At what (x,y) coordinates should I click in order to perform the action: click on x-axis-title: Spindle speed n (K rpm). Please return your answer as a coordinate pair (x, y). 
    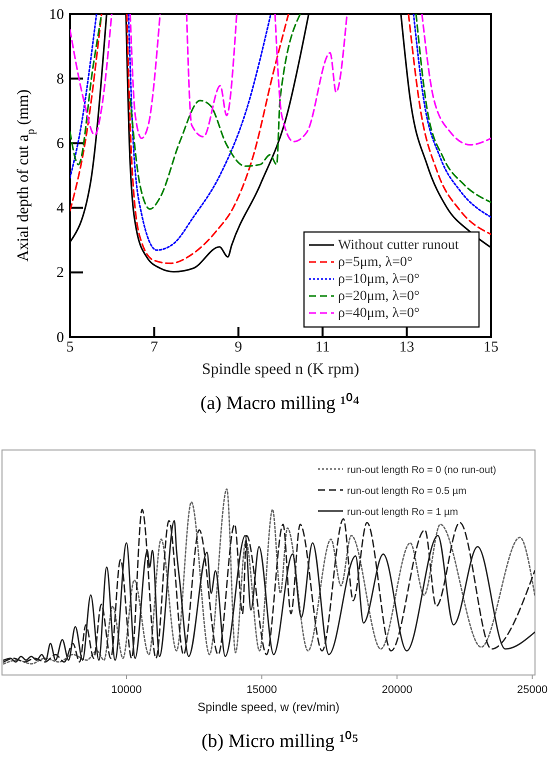
    Looking at the image, I should click on (281, 369).